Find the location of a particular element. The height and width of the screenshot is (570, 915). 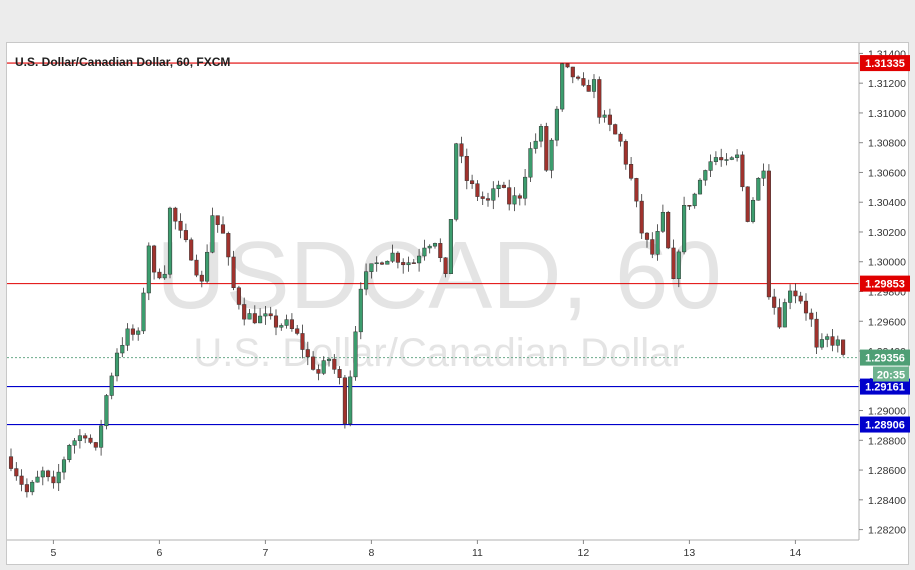

countdown-bg is located at coordinates (891, 374).